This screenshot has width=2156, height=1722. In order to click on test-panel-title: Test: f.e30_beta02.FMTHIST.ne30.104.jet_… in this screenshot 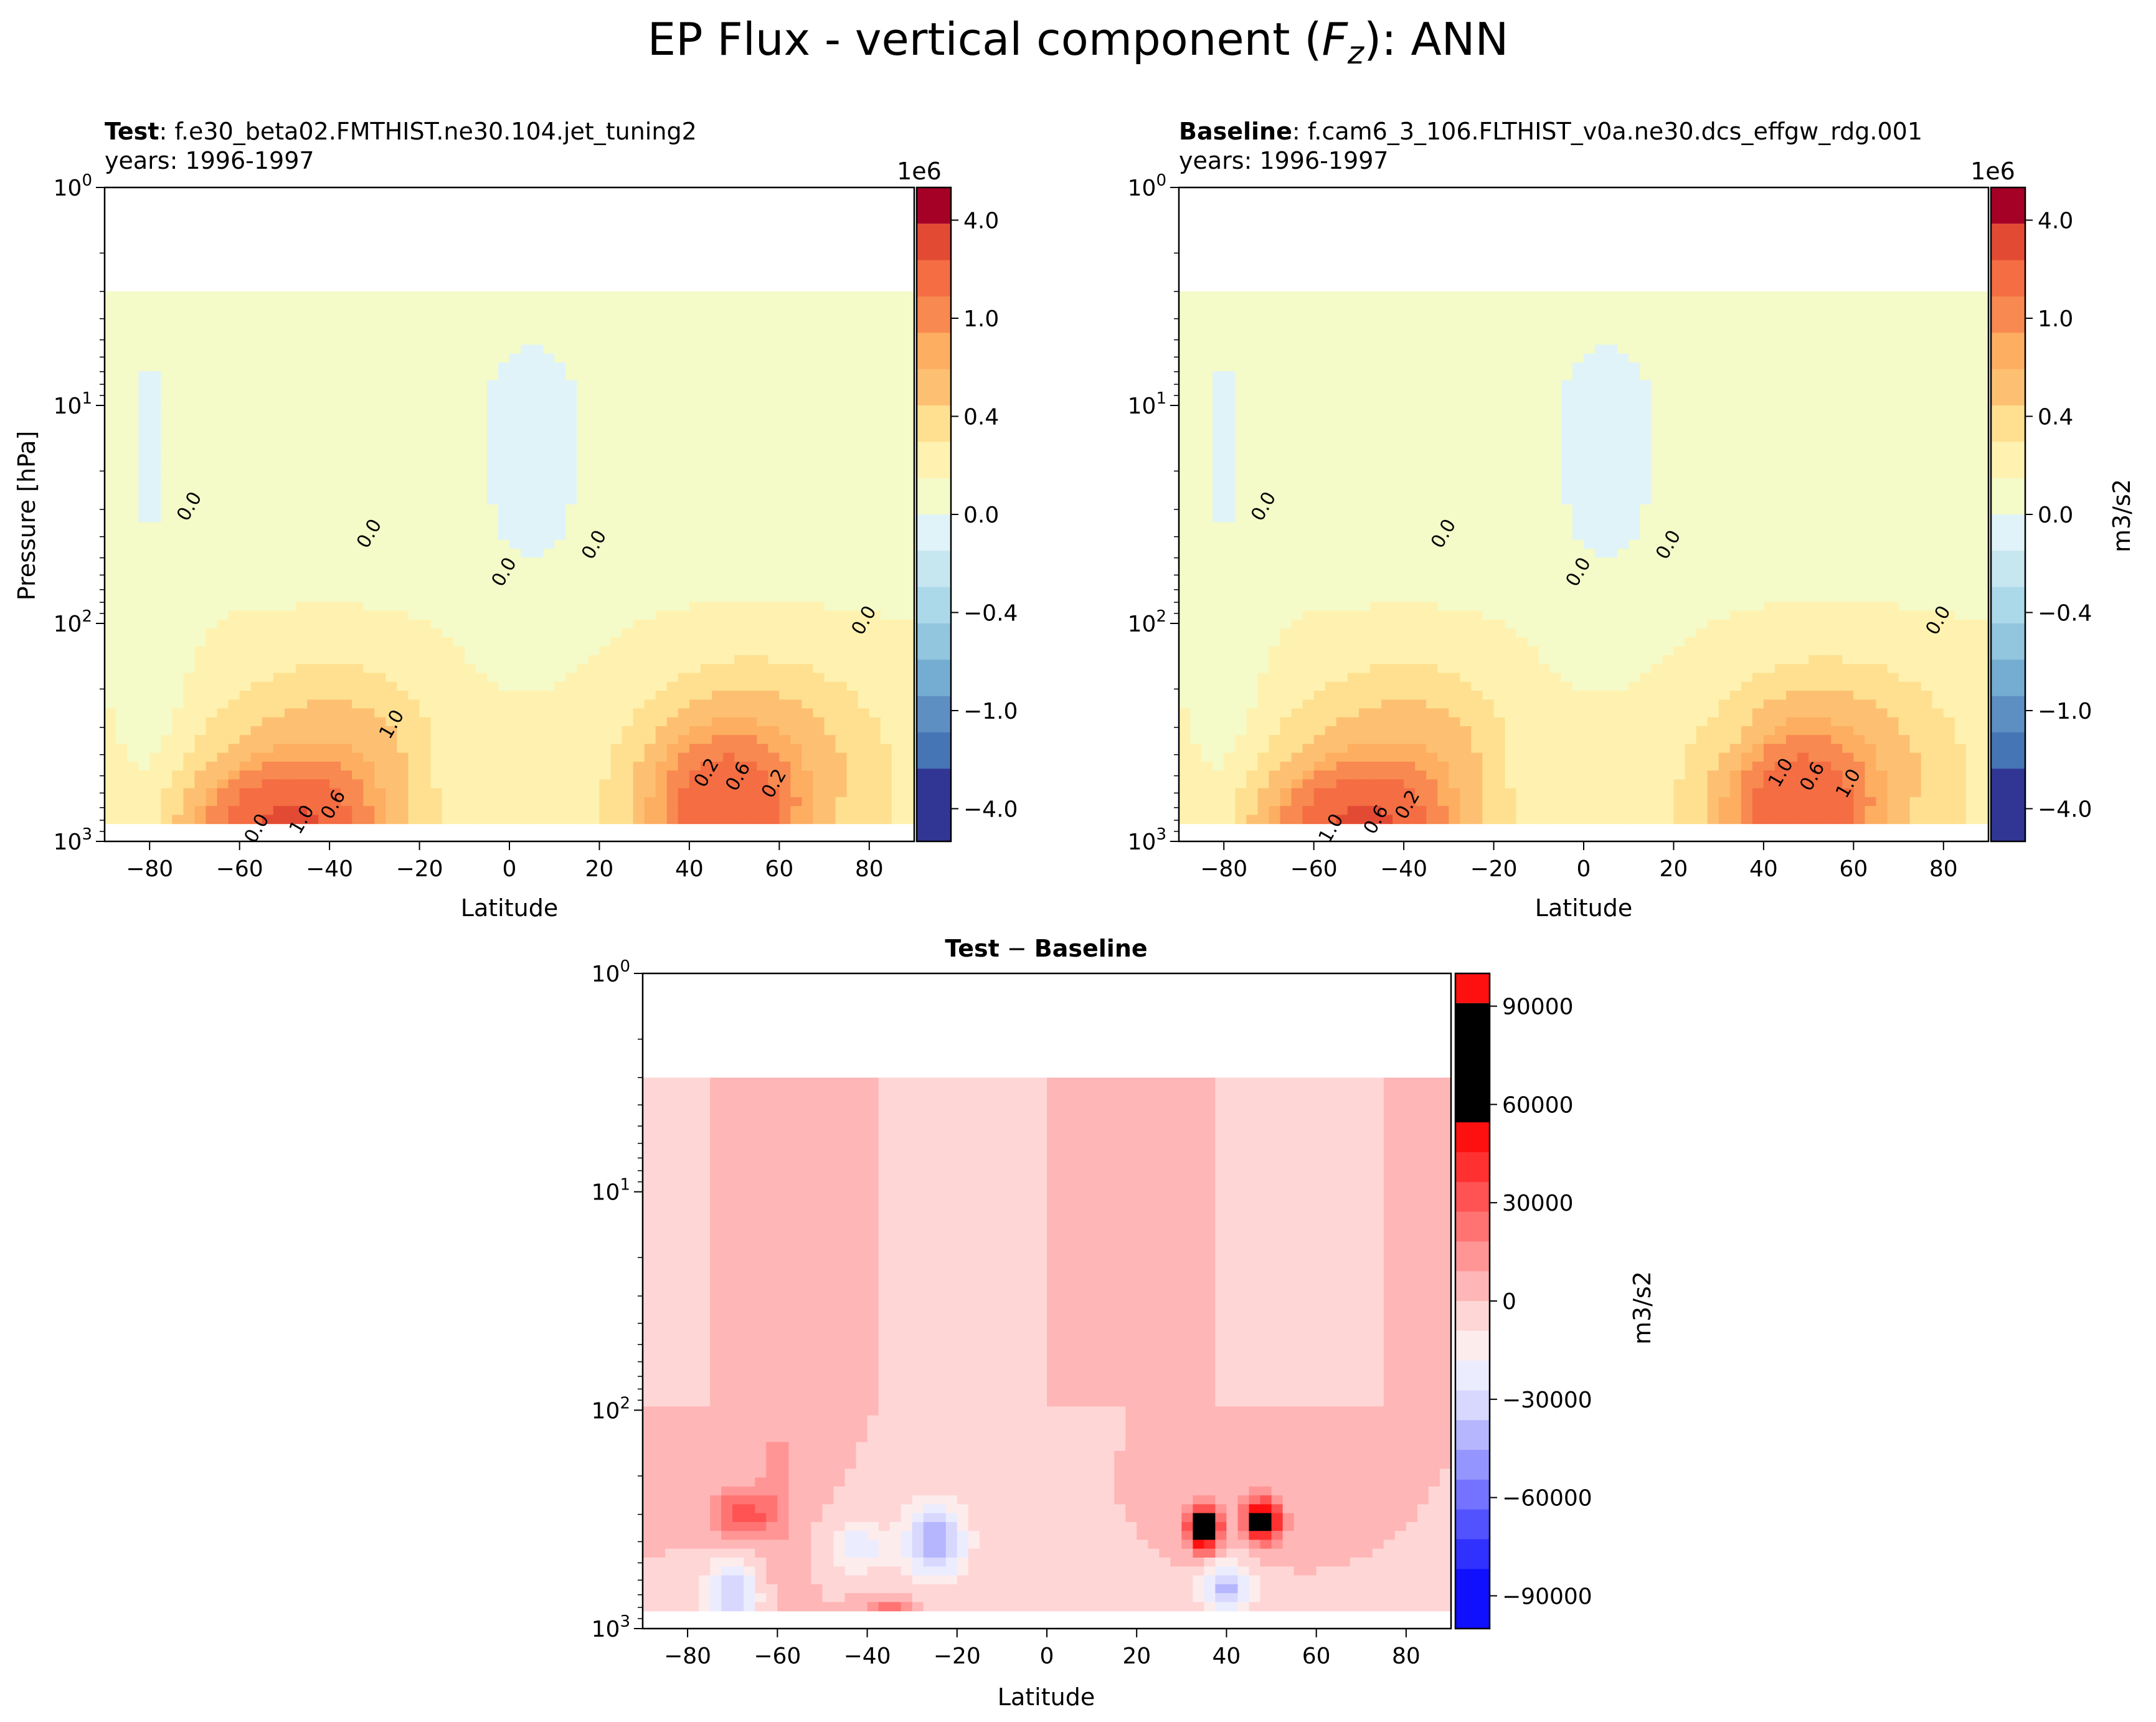, I will do `click(401, 131)`.